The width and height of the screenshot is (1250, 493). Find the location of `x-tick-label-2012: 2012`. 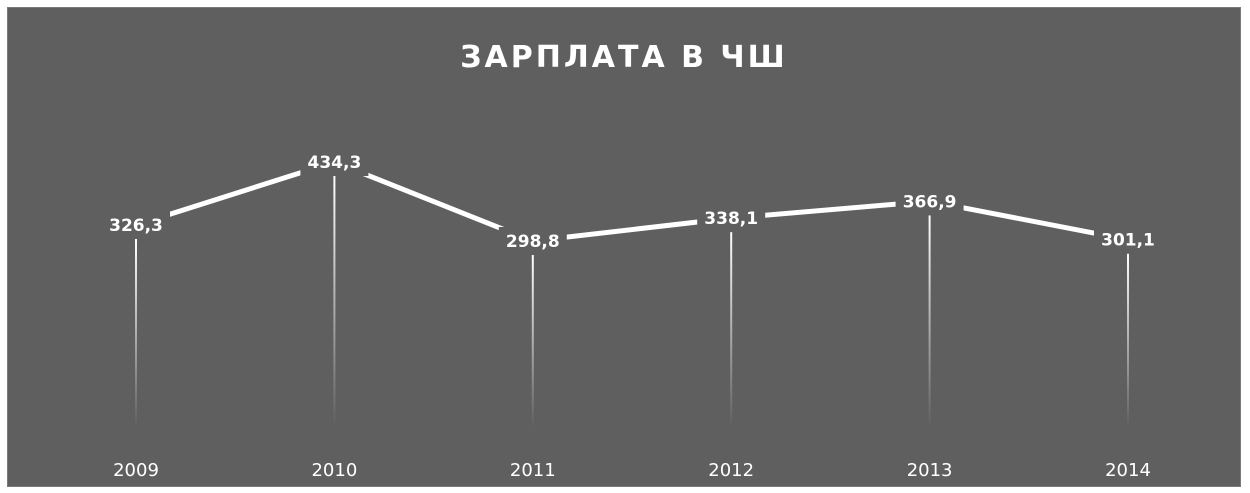

x-tick-label-2012: 2012 is located at coordinates (731, 470).